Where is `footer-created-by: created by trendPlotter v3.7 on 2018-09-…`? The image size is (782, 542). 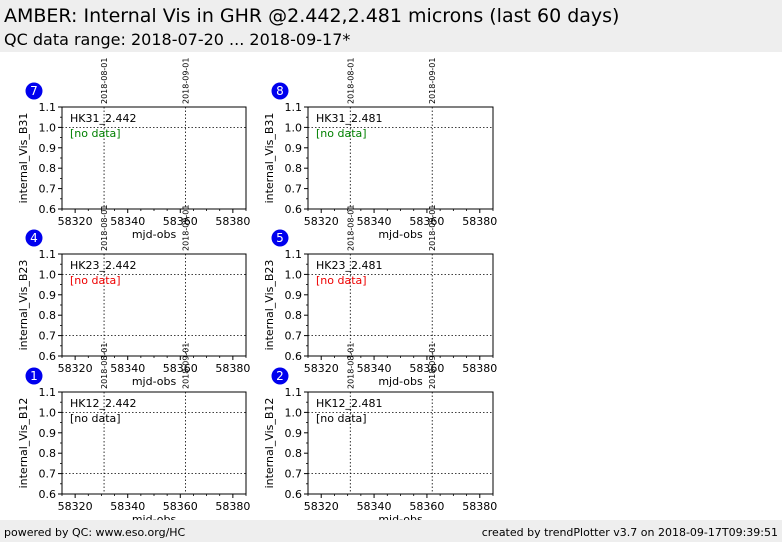
footer-created-by: created by trendPlotter v3.7 on 2018-09-… is located at coordinates (629, 532).